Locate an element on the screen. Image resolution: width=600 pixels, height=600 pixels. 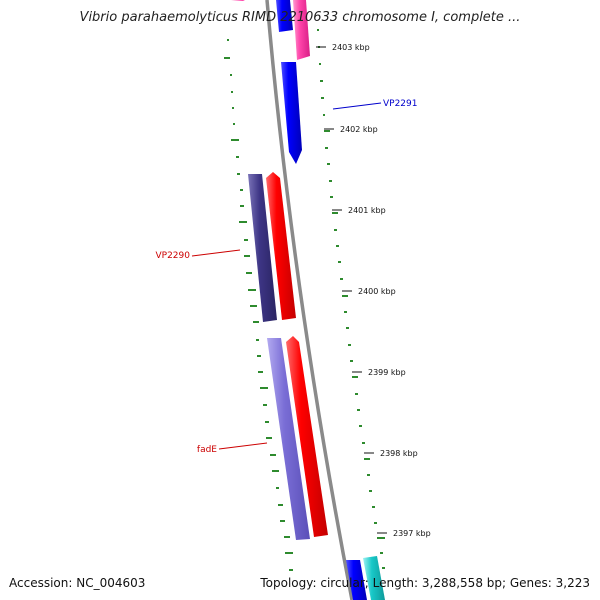
gene-label: VP2291 is located at coordinates (400, 104).